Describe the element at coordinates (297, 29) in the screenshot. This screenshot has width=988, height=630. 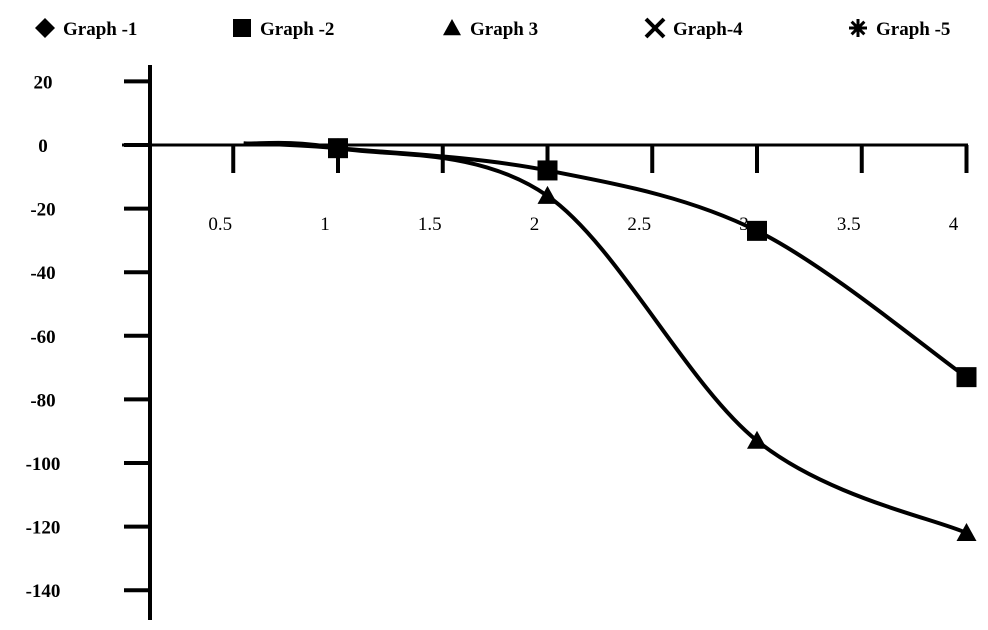
I see `legend-label: Graph -2` at that location.